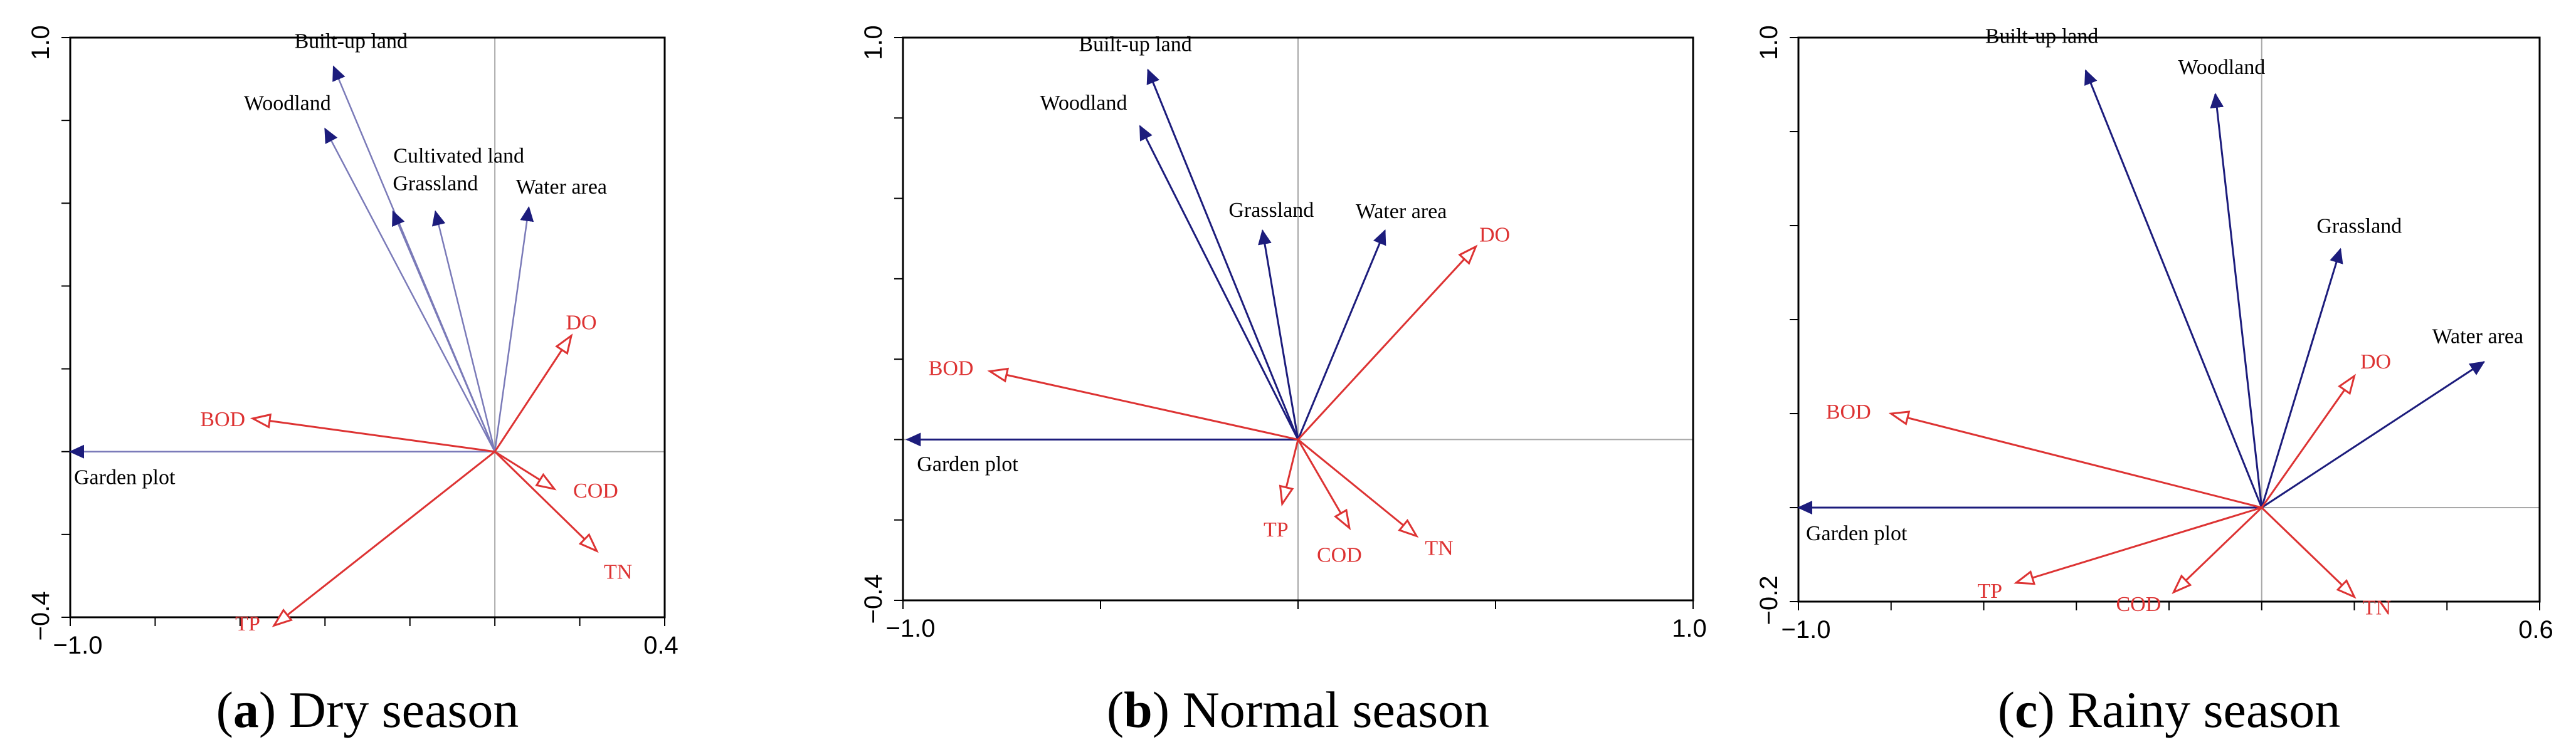 The height and width of the screenshot is (752, 2576). What do you see at coordinates (1341, 335) in the screenshot?
I see `panel-b-arrow-water-area` at bounding box center [1341, 335].